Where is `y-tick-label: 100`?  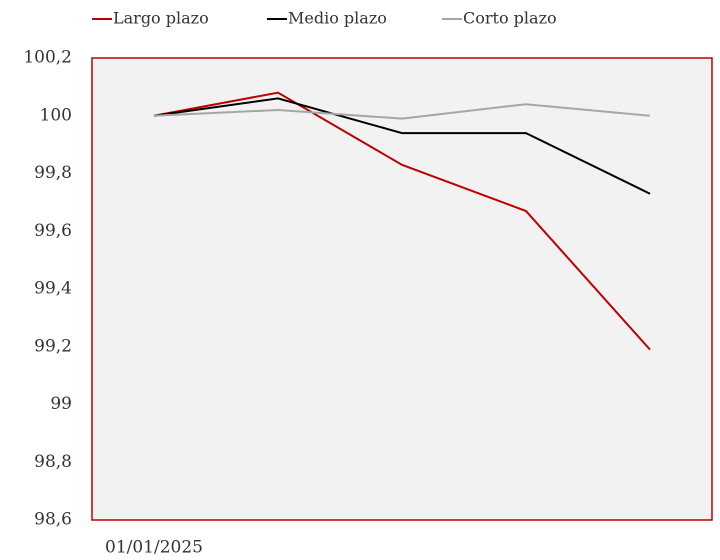 y-tick-label: 100 is located at coordinates (56, 115).